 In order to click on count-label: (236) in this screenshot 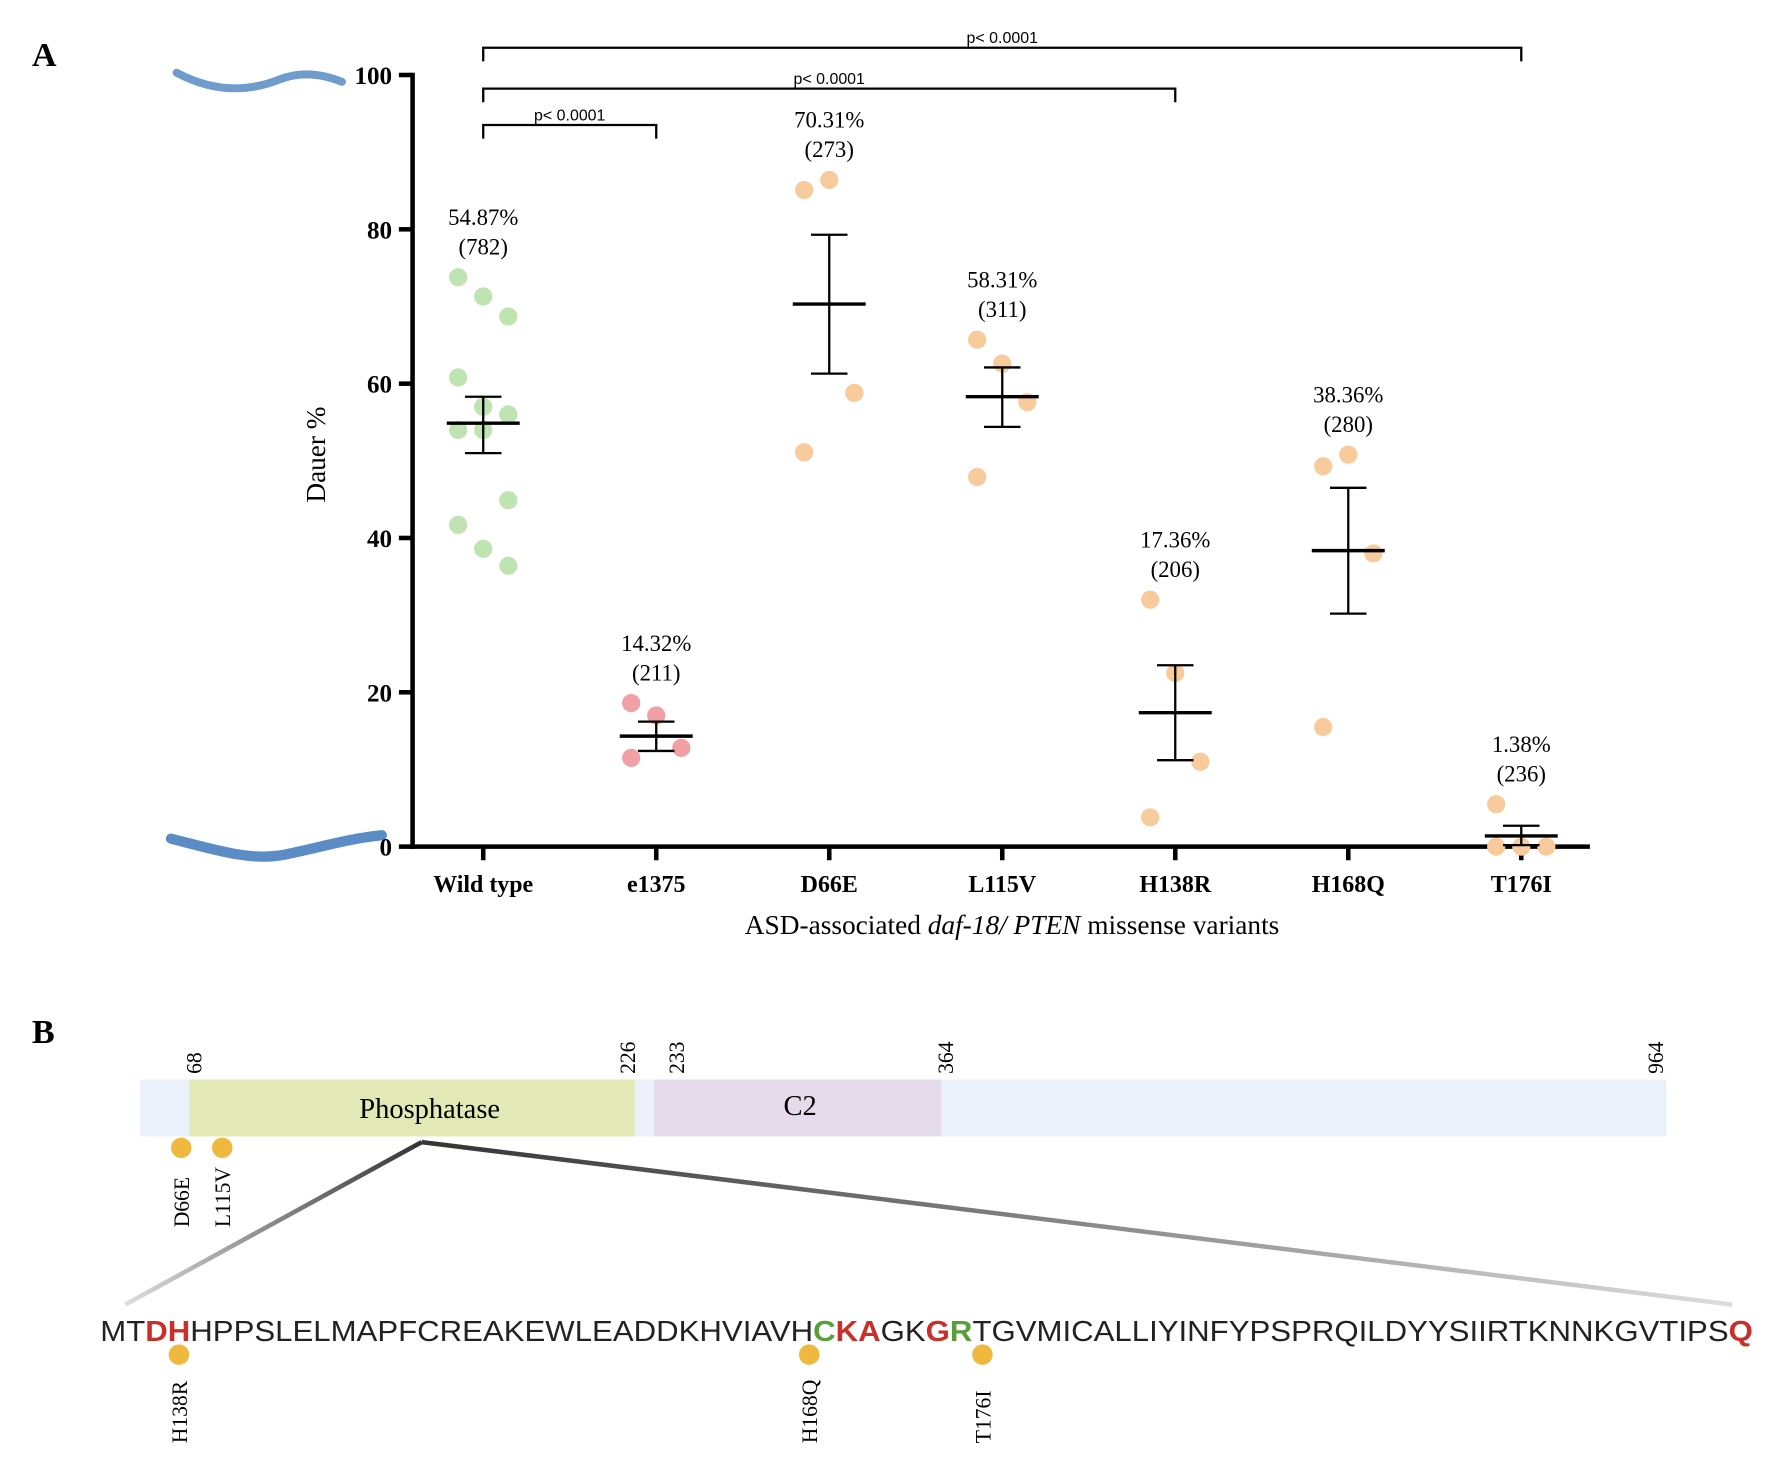, I will do `click(1521, 773)`.